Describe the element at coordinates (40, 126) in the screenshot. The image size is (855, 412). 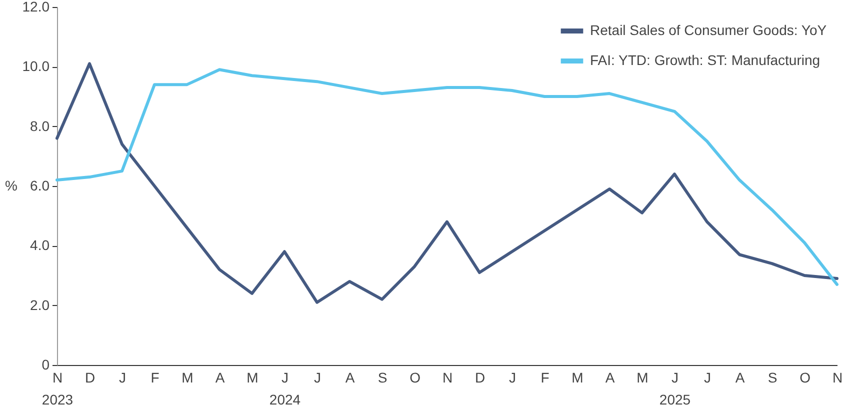
I see `y-tick-label: 8.0` at that location.